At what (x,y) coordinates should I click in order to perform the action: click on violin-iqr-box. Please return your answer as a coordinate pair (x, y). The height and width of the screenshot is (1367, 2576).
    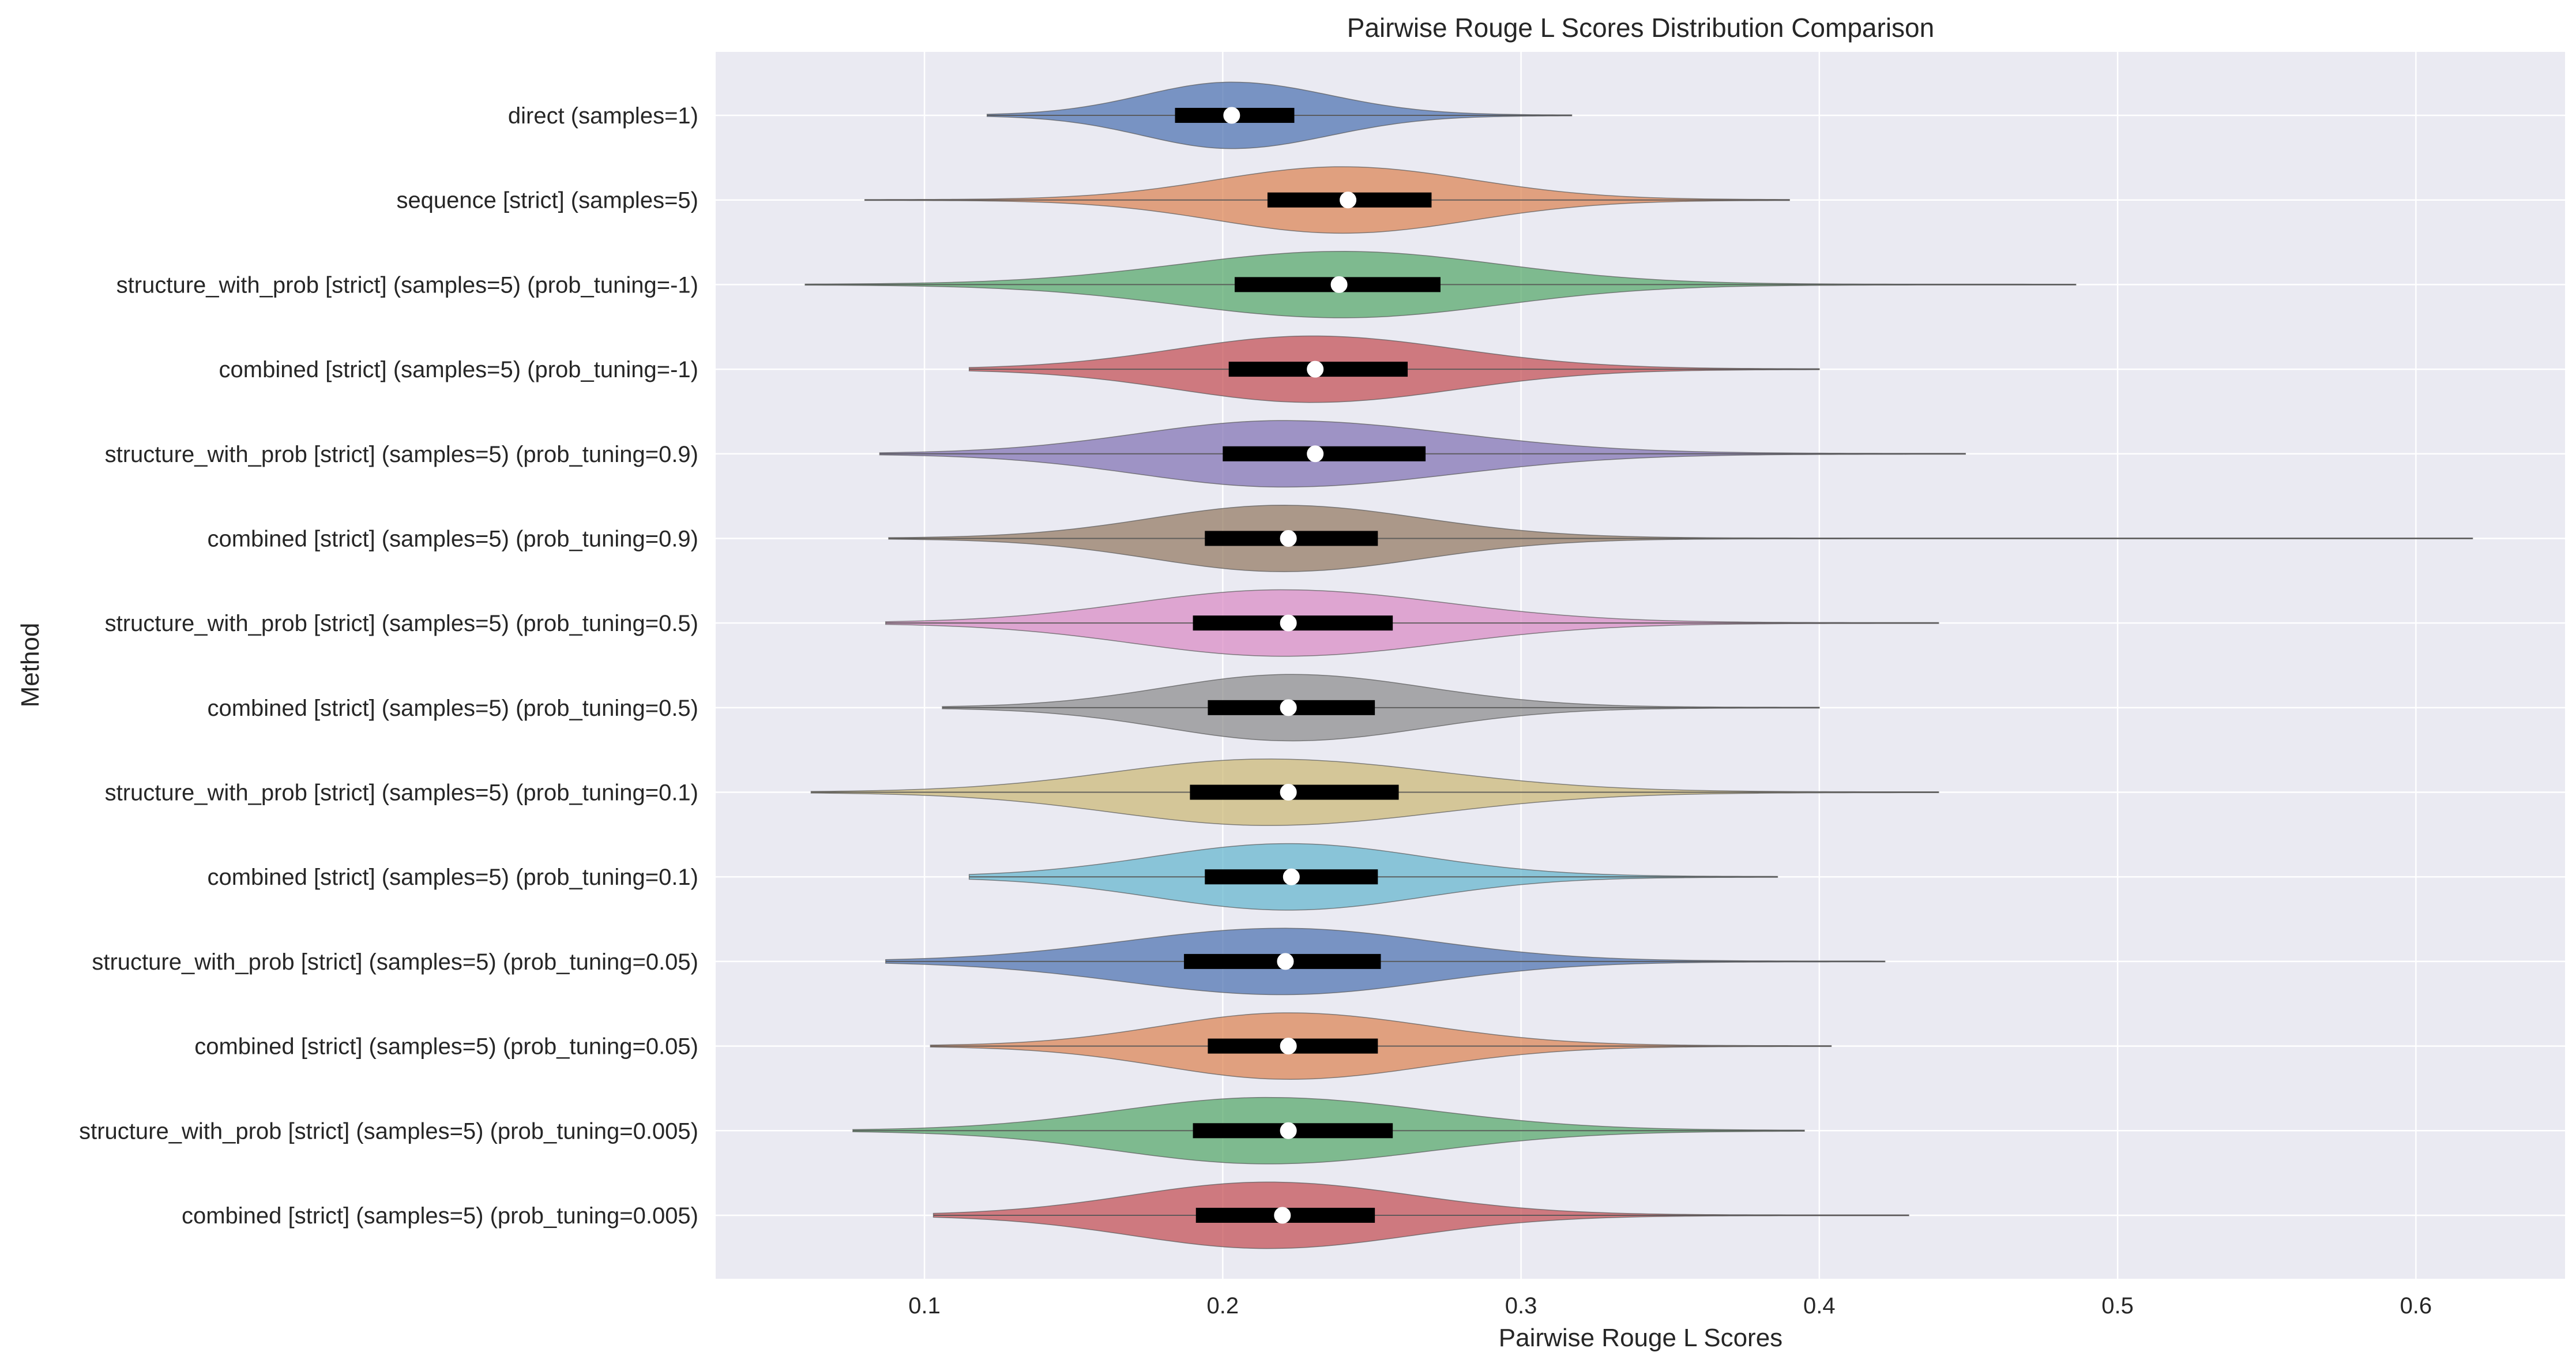
    Looking at the image, I should click on (1324, 453).